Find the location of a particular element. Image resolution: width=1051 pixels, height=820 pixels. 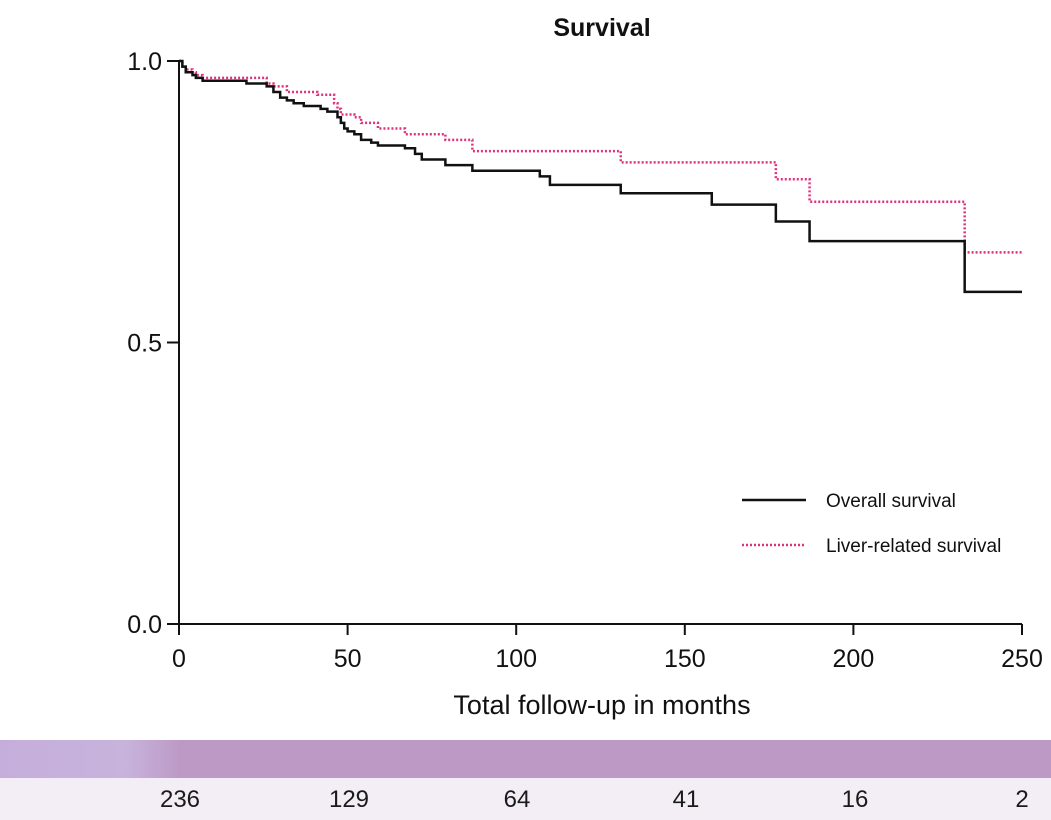

risk-count: 236 is located at coordinates (180, 799).